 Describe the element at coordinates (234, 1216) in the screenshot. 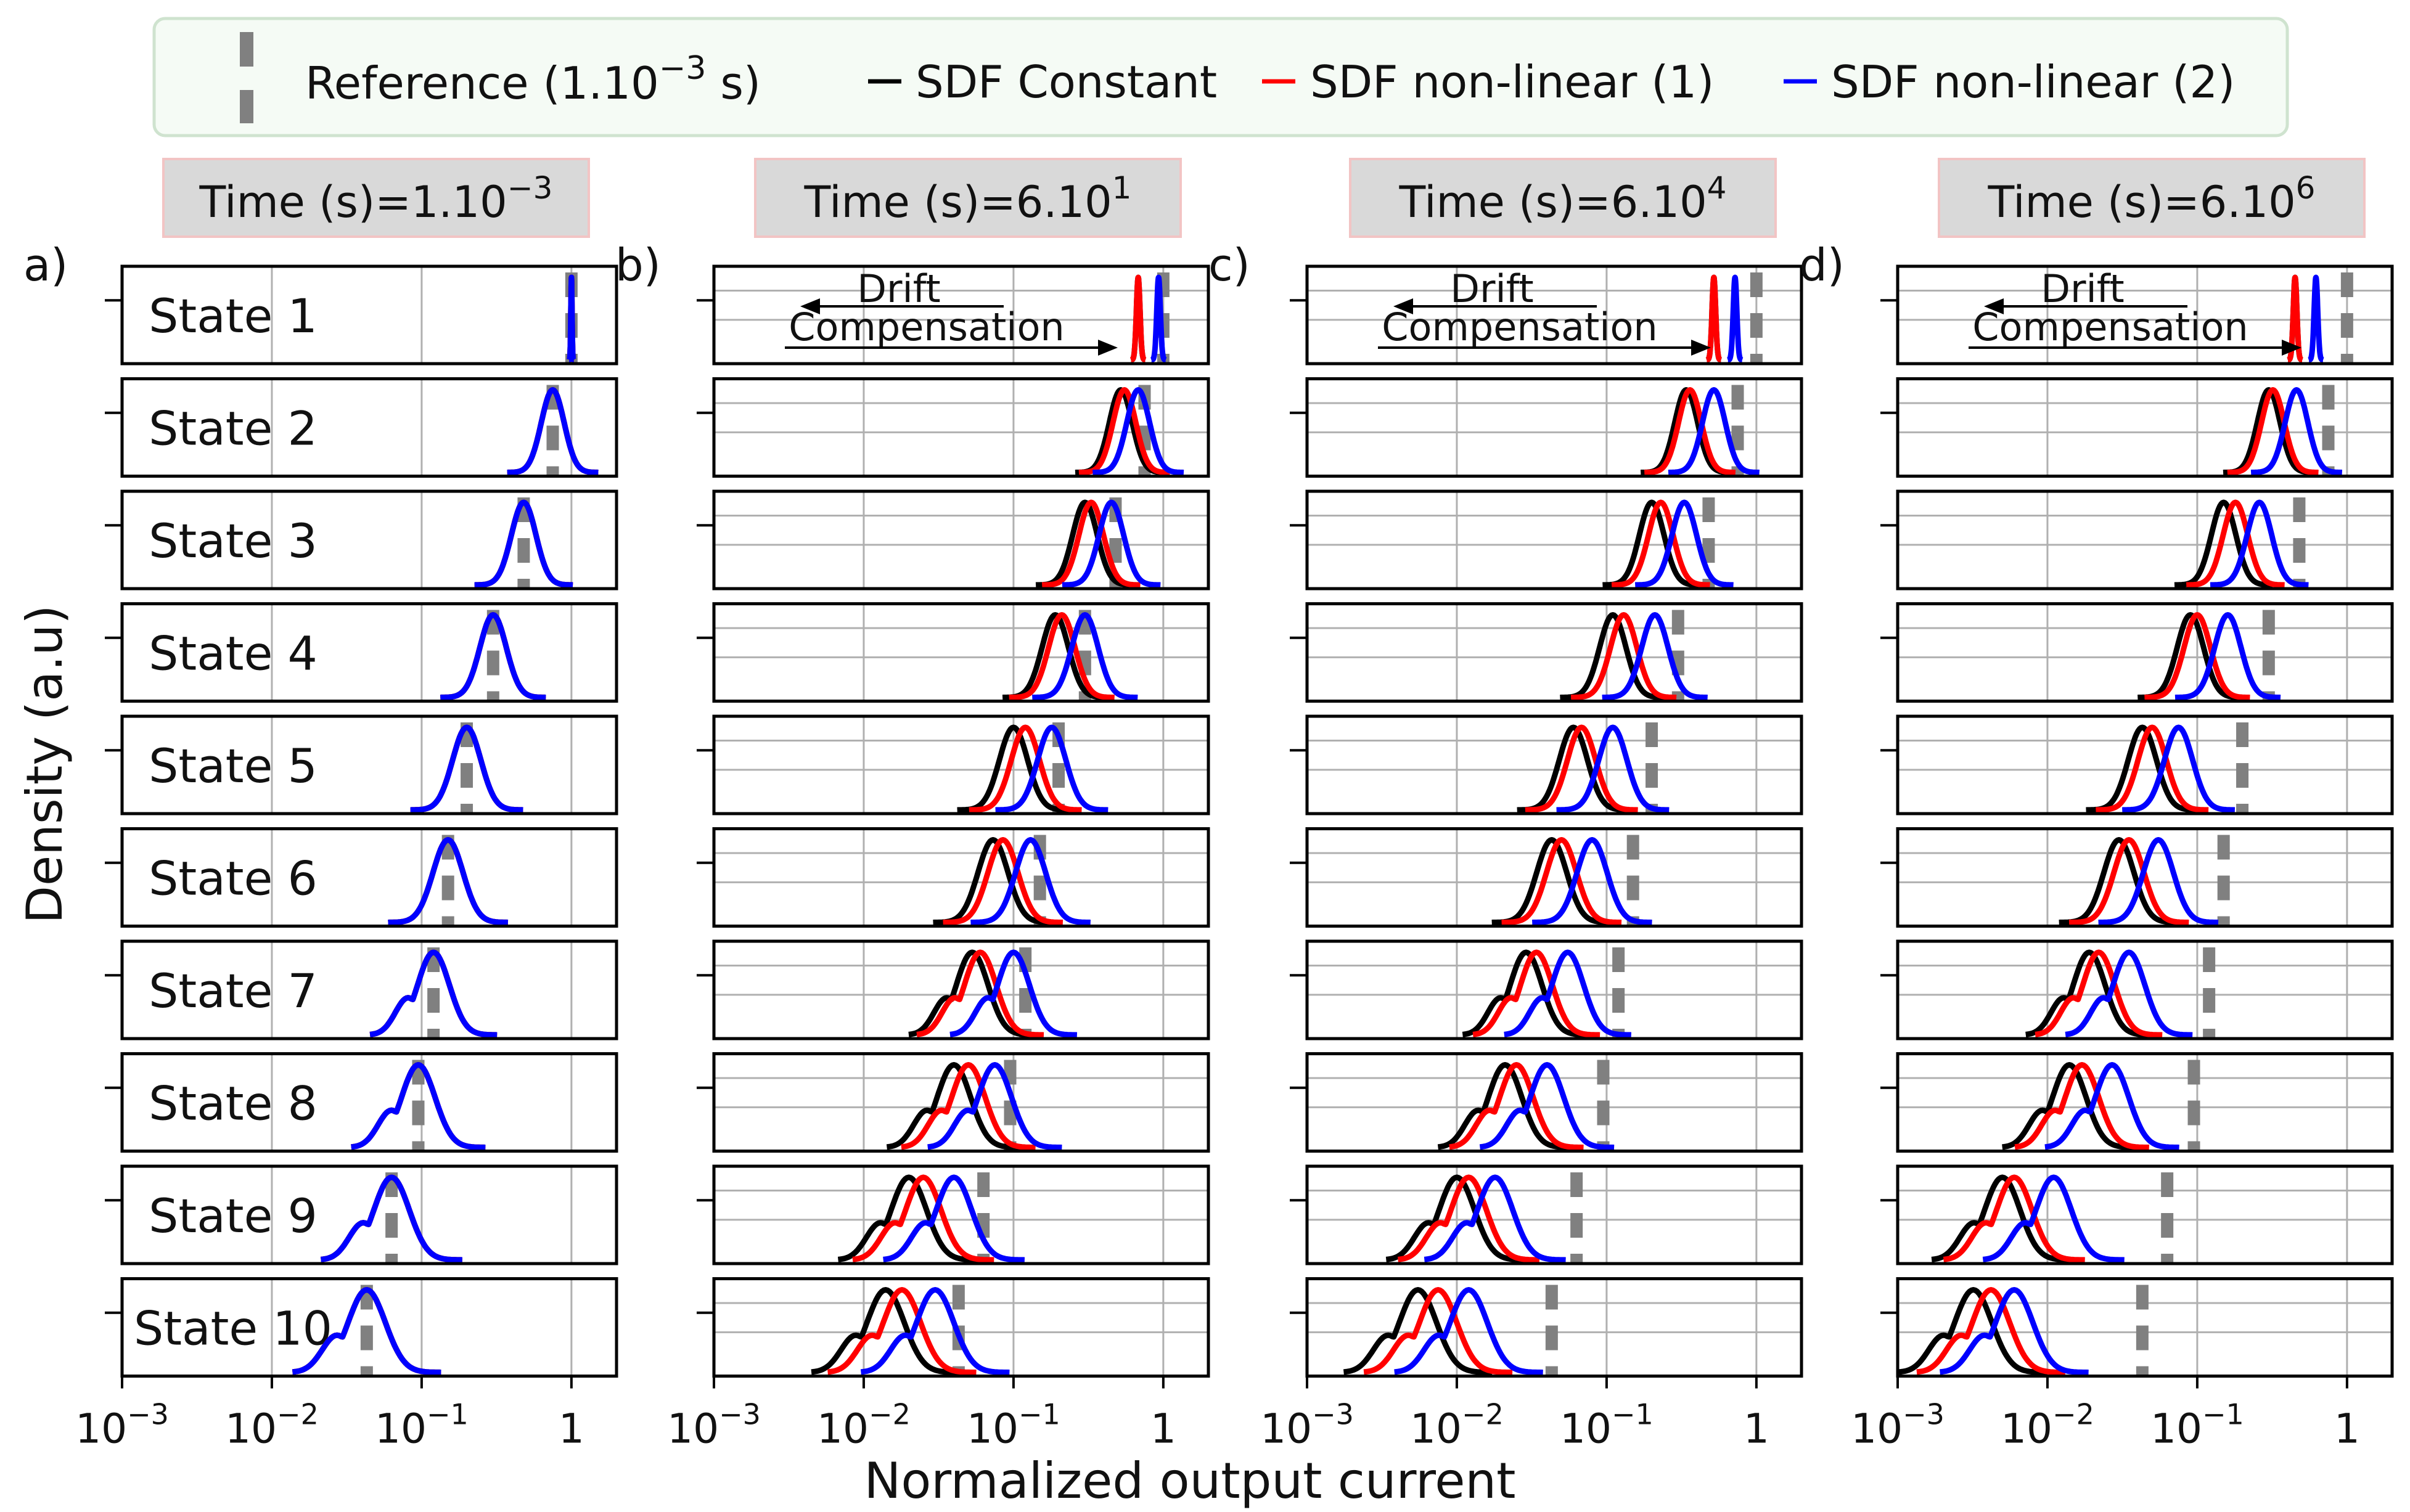

I see `state-label: State 9` at that location.